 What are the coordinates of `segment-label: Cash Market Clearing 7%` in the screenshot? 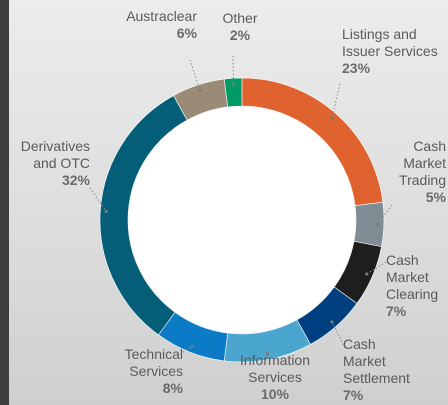 It's located at (415, 286).